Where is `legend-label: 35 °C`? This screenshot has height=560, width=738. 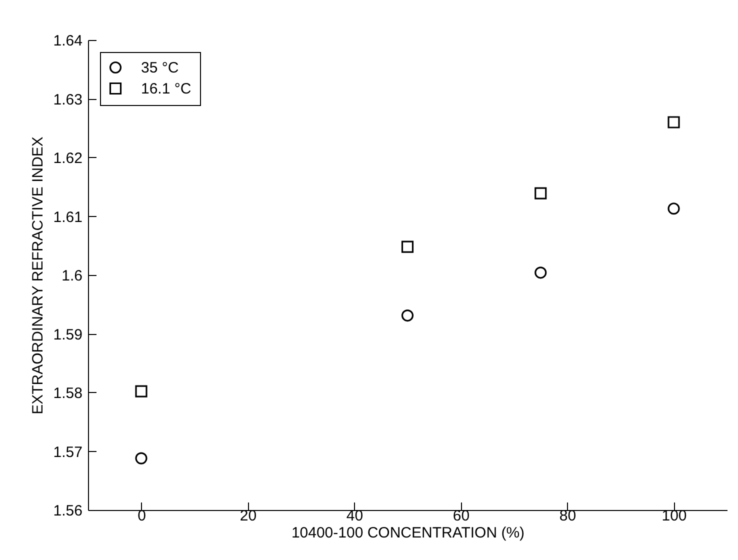
legend-label: 35 °C is located at coordinates (160, 68).